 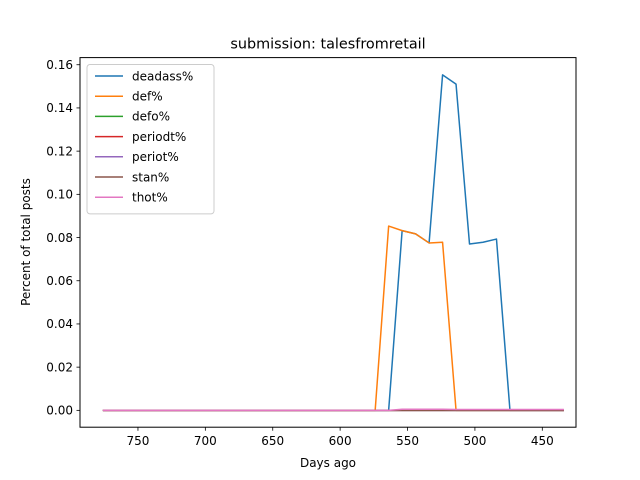 What do you see at coordinates (59, 367) in the screenshot?
I see `y-tick-label: 0.02` at bounding box center [59, 367].